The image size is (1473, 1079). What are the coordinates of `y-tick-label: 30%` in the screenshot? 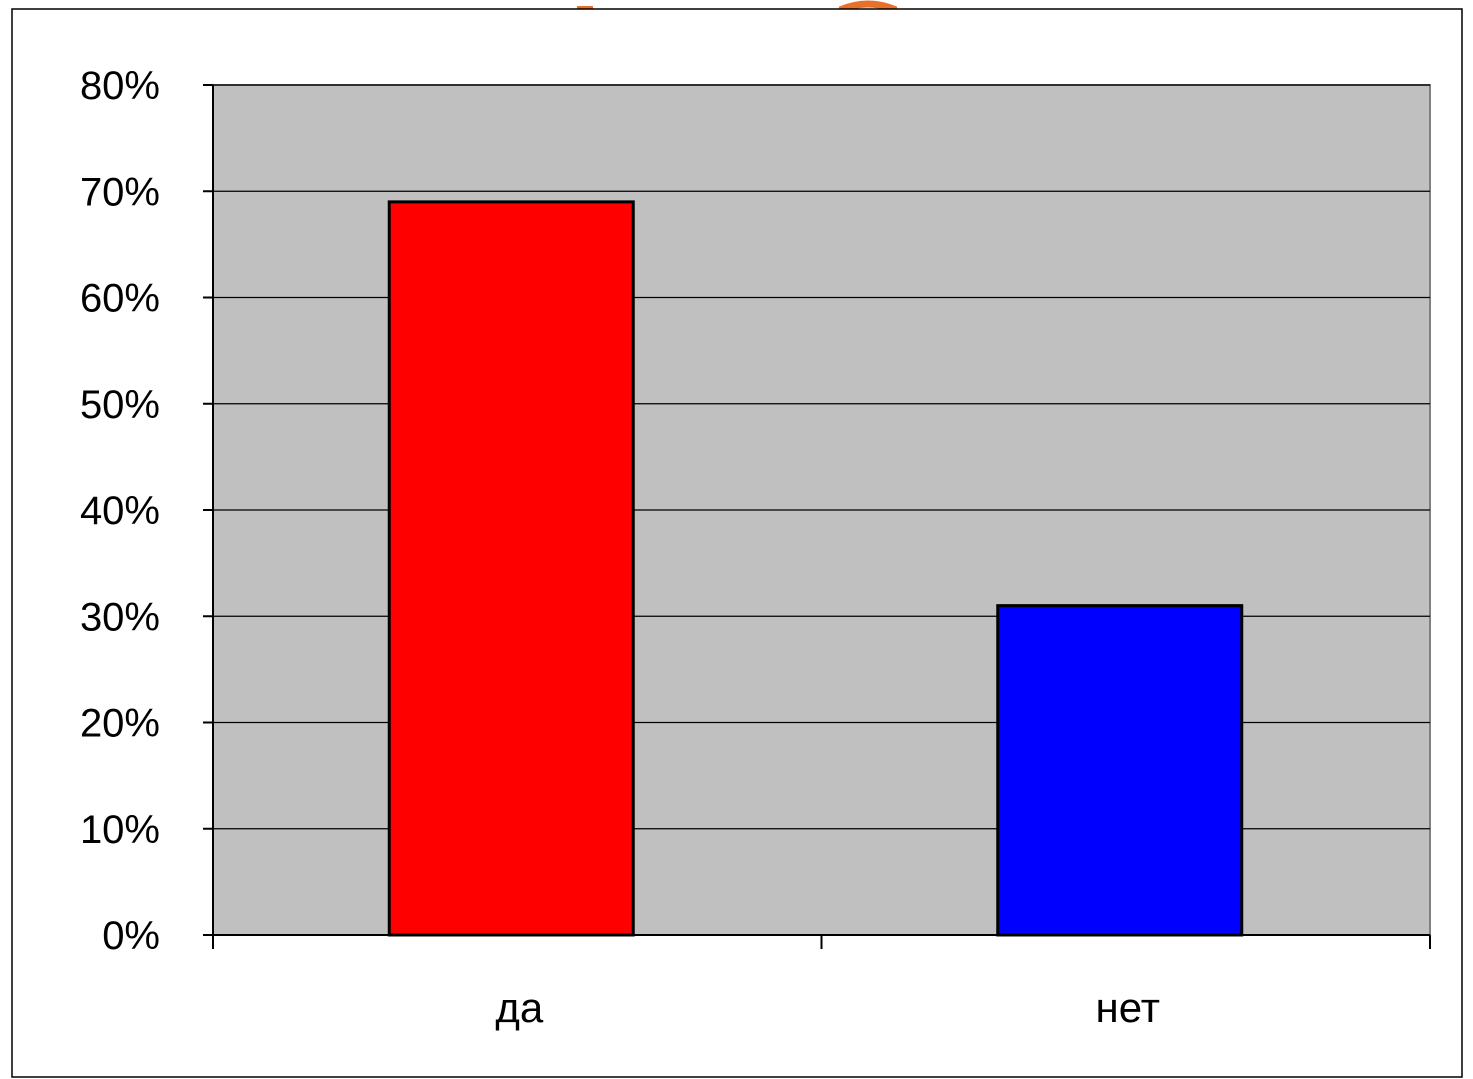 It's located at (120, 617).